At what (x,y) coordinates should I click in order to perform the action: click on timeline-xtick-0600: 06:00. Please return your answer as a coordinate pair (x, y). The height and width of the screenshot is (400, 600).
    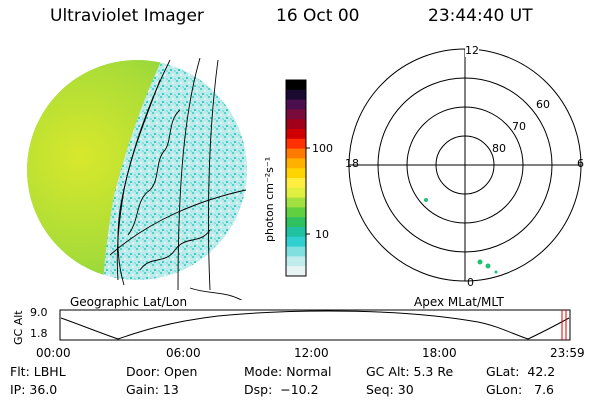
    Looking at the image, I should click on (183, 353).